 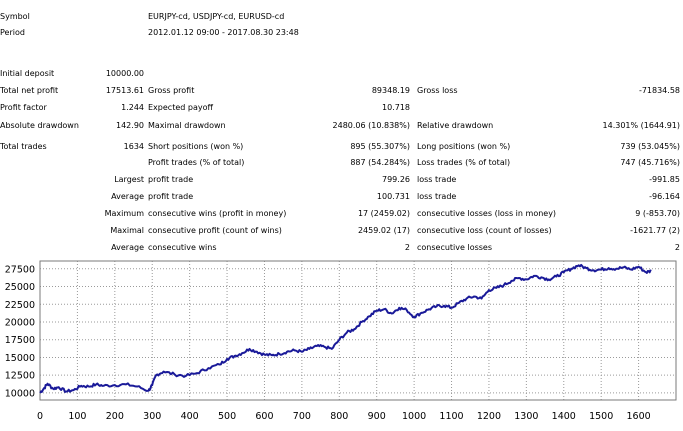 I want to click on avg-consec-losses-value: 2, so click(x=677, y=247).